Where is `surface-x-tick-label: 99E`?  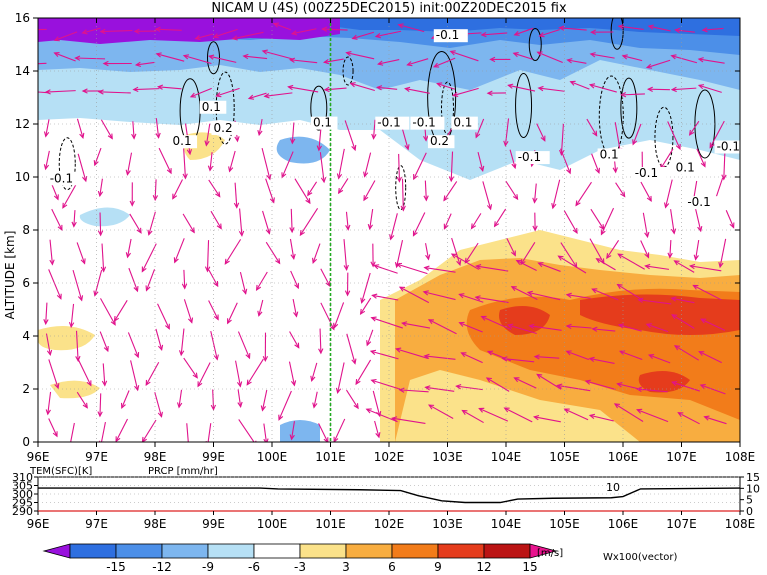
surface-x-tick-label: 99E is located at coordinates (213, 524).